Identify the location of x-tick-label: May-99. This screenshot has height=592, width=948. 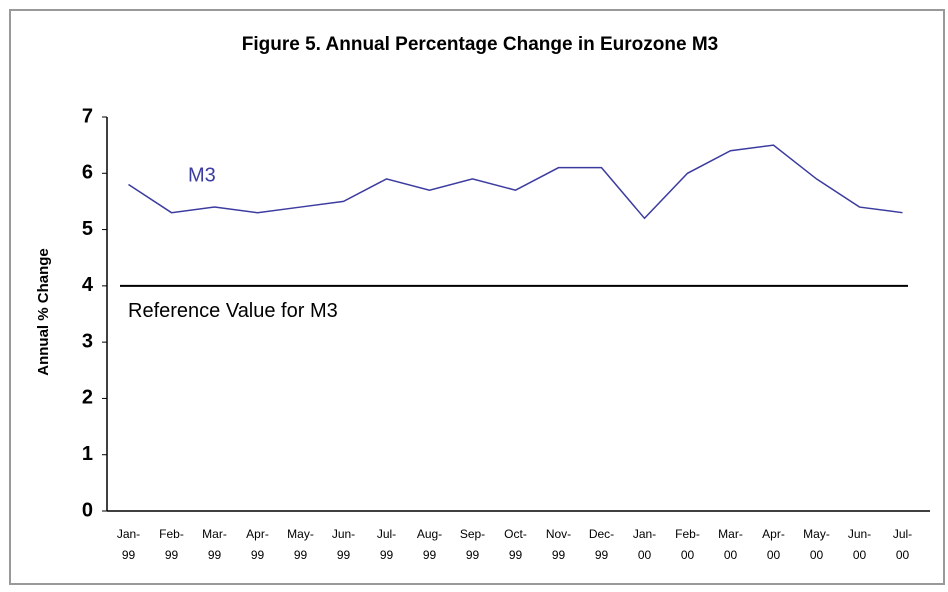
(300, 544).